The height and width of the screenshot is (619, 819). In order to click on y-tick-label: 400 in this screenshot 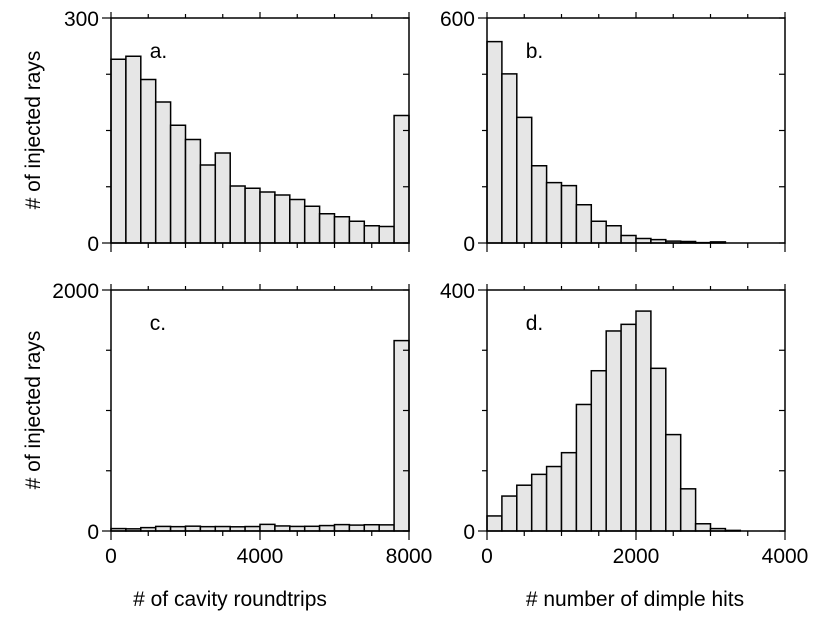, I will do `click(457, 291)`.